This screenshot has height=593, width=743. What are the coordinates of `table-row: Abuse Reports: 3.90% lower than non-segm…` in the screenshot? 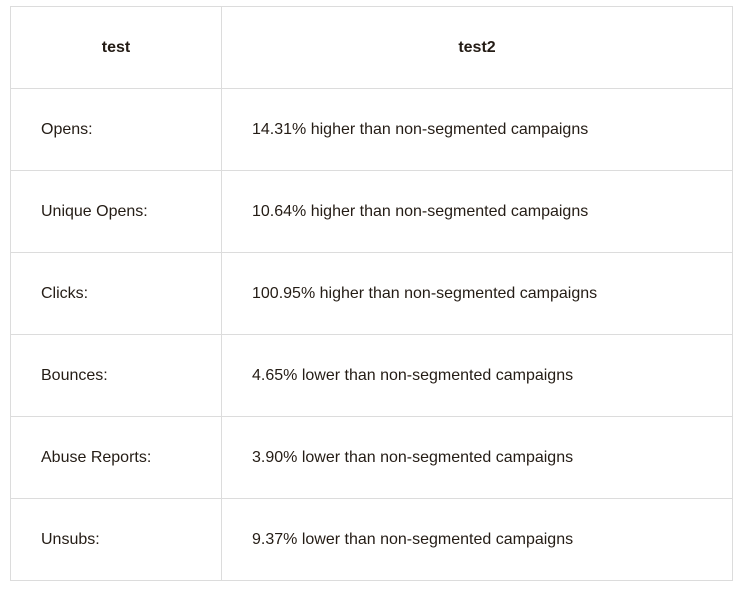 It's located at (371, 457).